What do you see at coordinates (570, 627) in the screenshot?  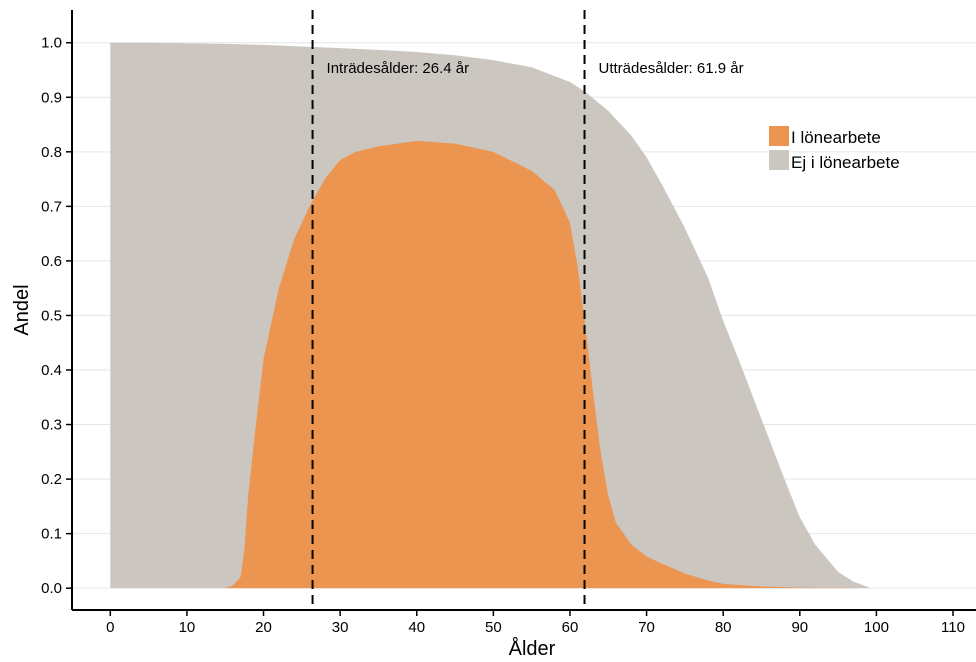 I see `x-tick-label: 60` at bounding box center [570, 627].